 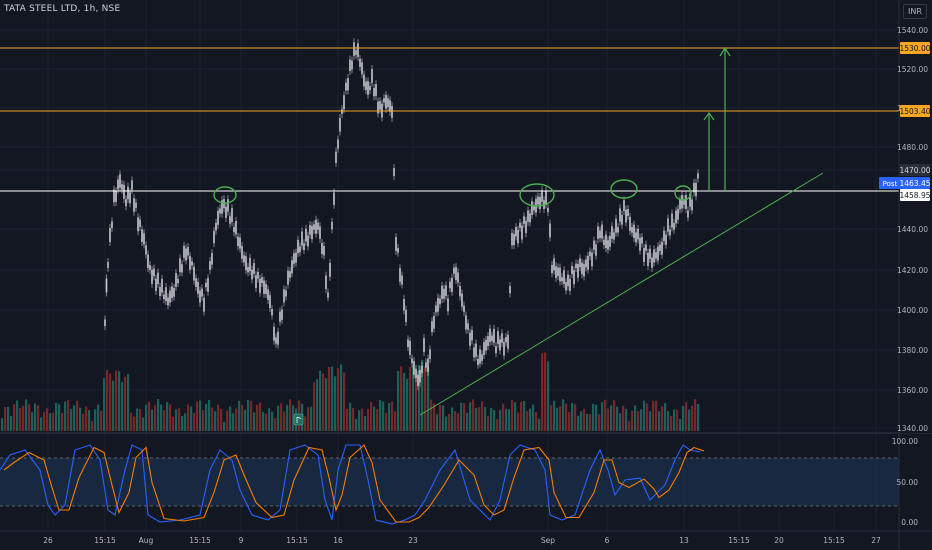 What do you see at coordinates (915, 275) in the screenshot?
I see `price-axis` at bounding box center [915, 275].